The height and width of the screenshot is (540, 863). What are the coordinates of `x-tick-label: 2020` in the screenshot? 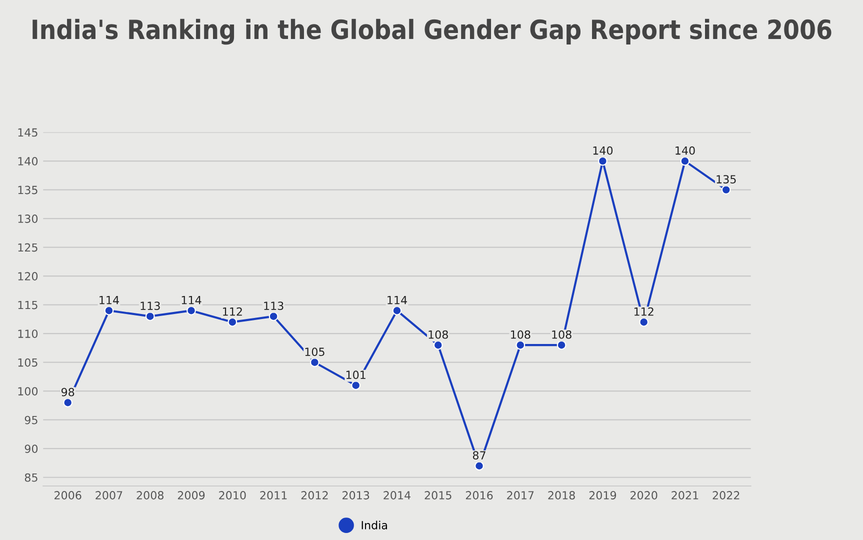 It's located at (644, 495).